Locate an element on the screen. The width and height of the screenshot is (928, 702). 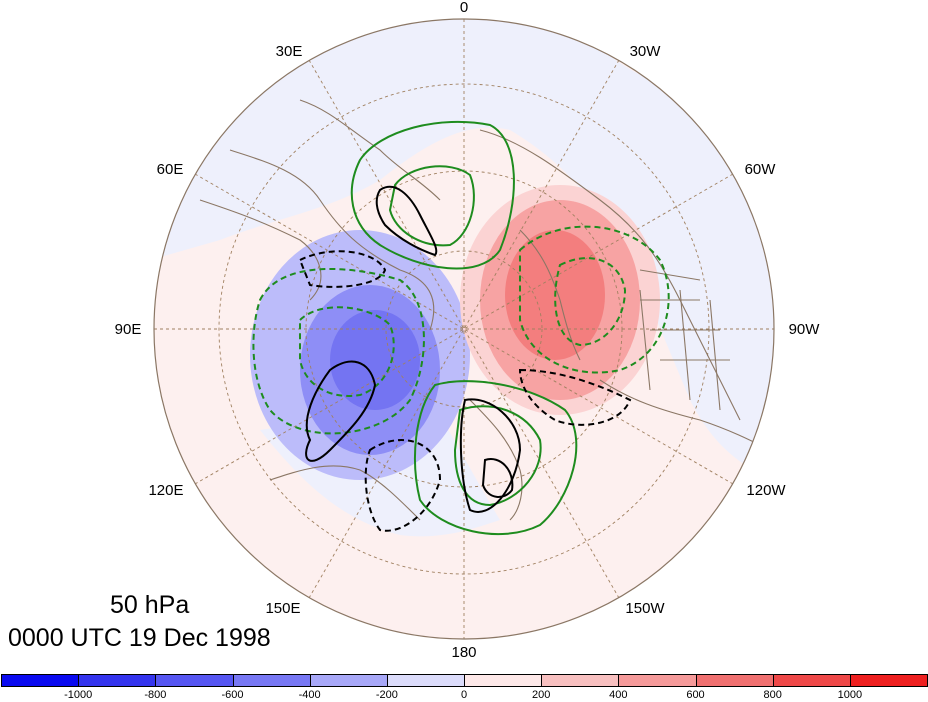
green-contours is located at coordinates (464, 328).